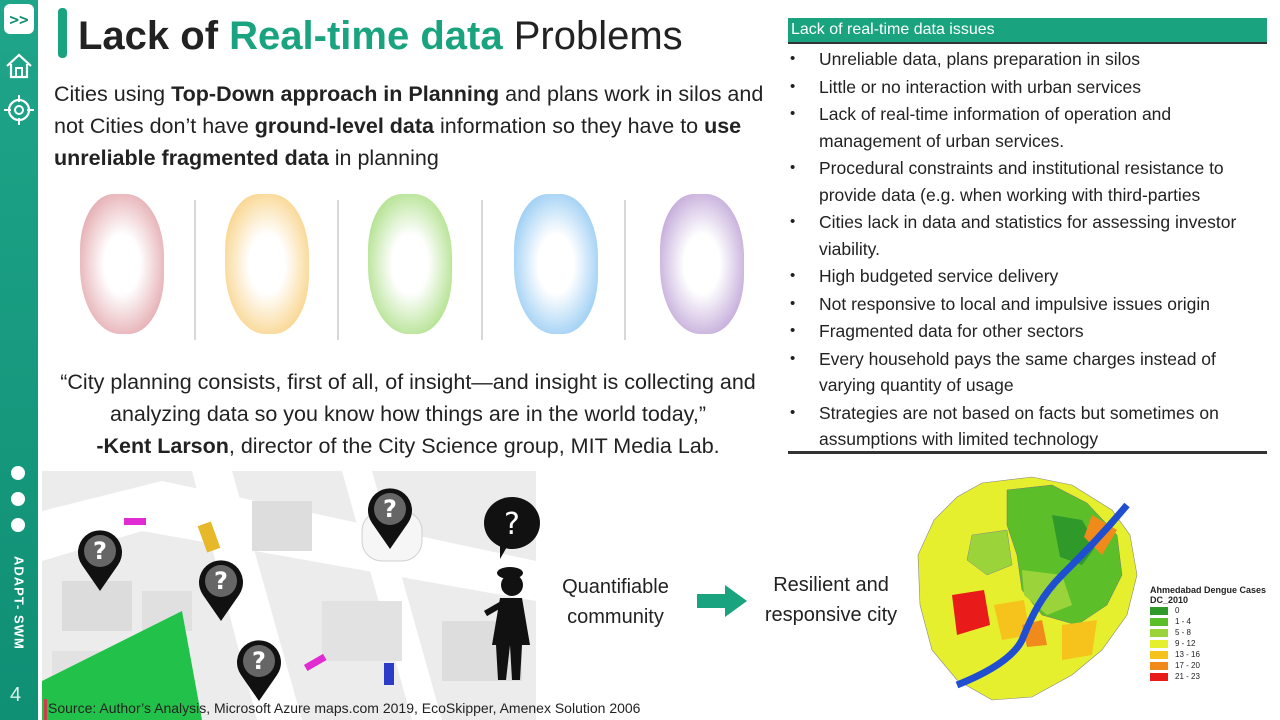 The height and width of the screenshot is (720, 1280). What do you see at coordinates (1208, 654) in the screenshot?
I see `legend-row: 13 - 16` at bounding box center [1208, 654].